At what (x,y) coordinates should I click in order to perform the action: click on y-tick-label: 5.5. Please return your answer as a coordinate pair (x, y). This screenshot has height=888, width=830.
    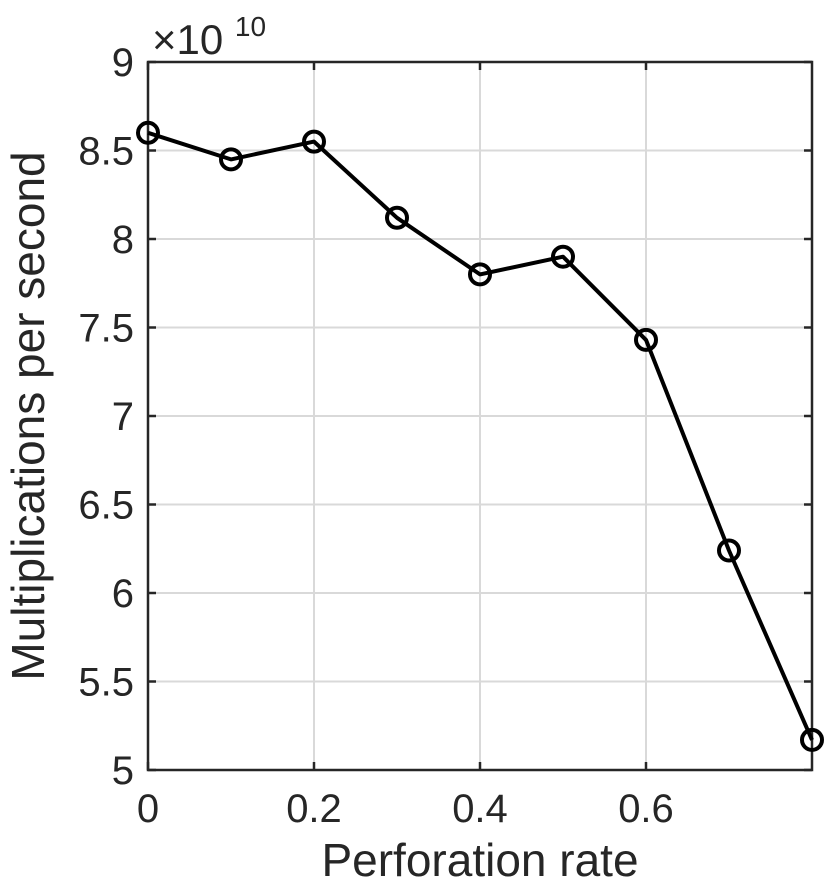
    Looking at the image, I should click on (106, 683).